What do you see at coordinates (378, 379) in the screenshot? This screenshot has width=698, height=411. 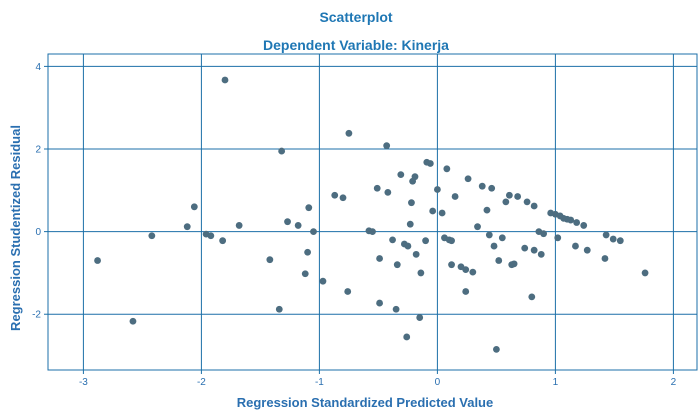 I see `x-axis-ticks: -3 -2 -1 0 1 2` at bounding box center [378, 379].